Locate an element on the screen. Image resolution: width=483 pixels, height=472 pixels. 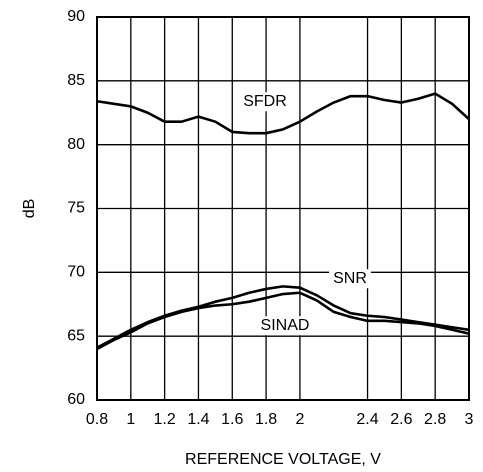
x-tick-label: 2 is located at coordinates (299, 419).